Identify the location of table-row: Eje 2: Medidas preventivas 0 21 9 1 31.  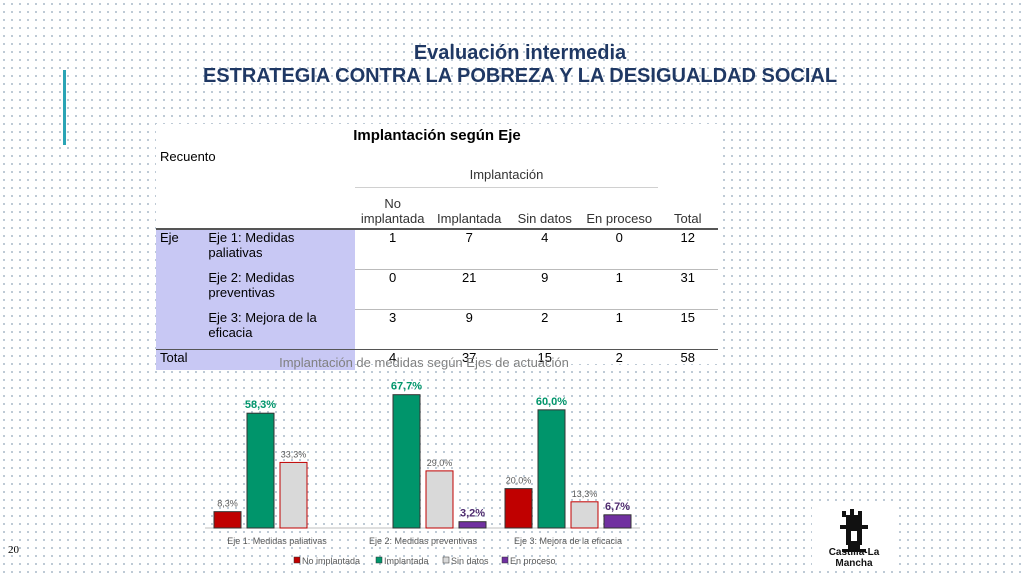
(437, 289).